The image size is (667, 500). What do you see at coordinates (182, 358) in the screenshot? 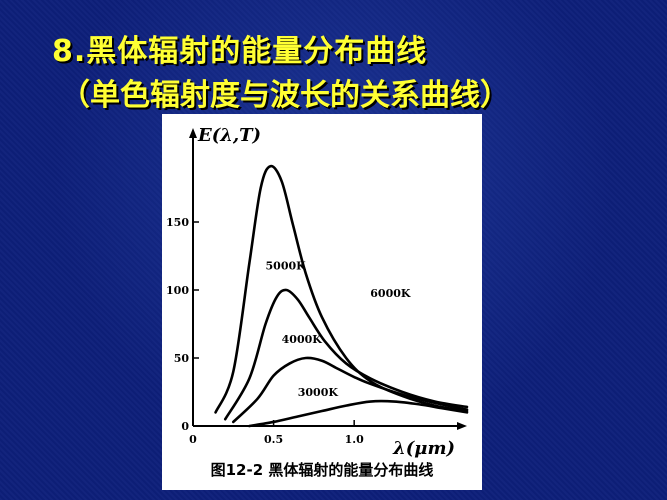
I see `y-tick-label: 50` at bounding box center [182, 358].